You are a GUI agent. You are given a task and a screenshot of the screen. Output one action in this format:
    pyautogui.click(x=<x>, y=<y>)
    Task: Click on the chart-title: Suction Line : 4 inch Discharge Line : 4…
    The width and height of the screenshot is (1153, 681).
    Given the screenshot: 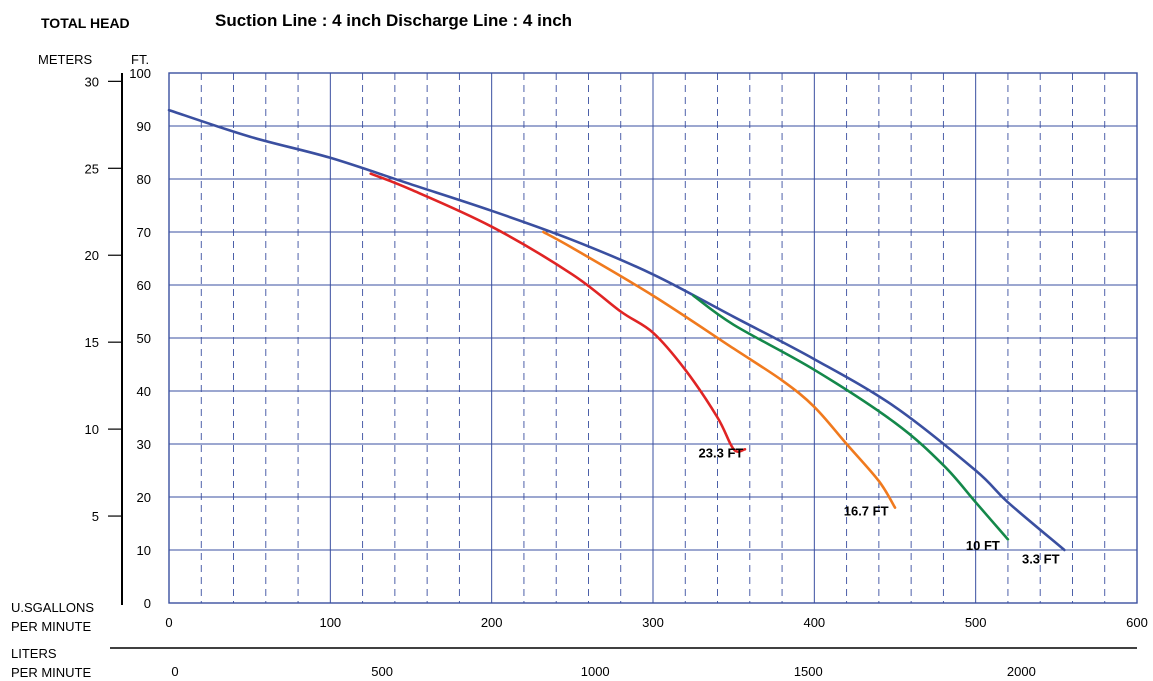 What is the action you would take?
    pyautogui.click(x=393, y=20)
    